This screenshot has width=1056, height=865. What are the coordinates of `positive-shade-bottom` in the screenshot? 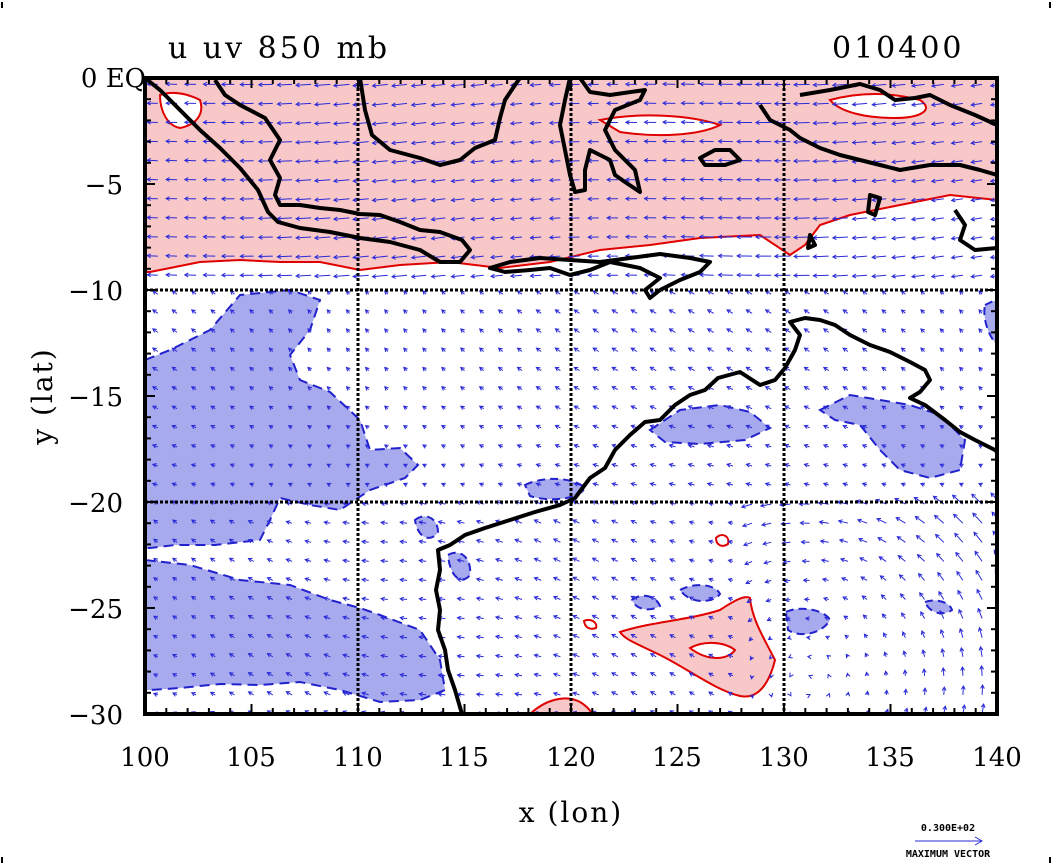 It's located at (561, 705).